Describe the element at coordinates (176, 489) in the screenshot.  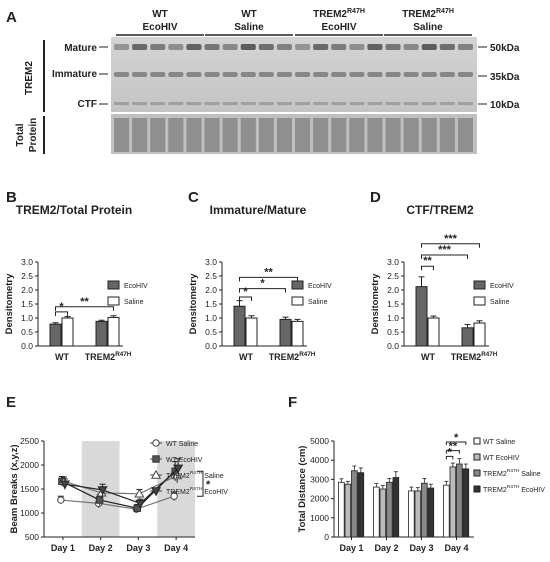
I see `shaded-day` at that location.